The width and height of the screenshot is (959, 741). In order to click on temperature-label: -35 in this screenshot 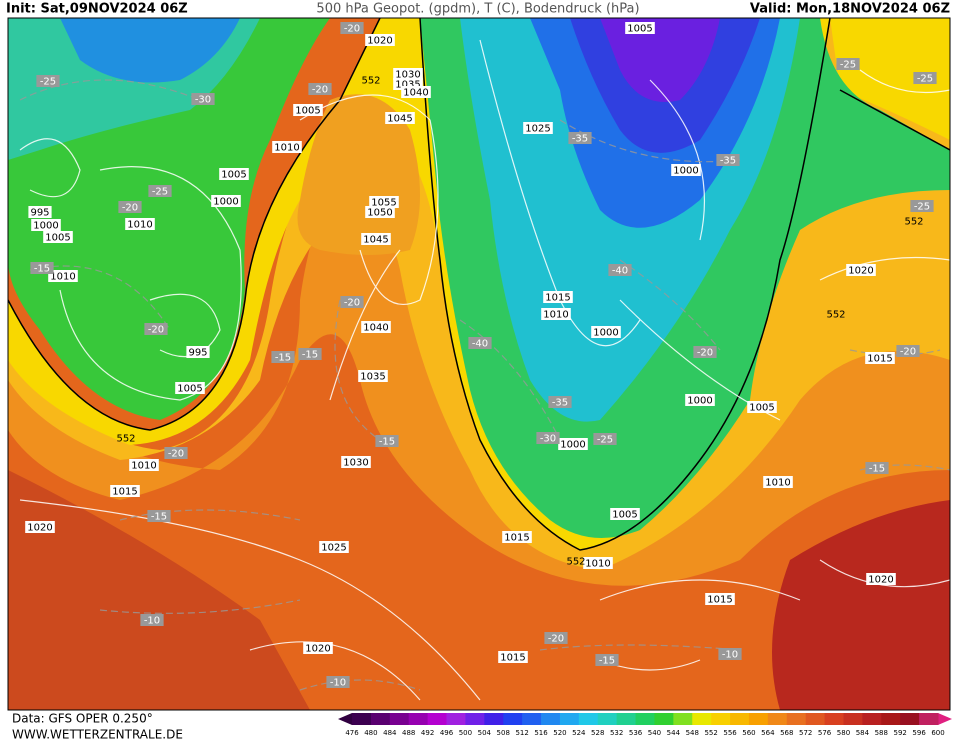, I will do `click(560, 403)`.